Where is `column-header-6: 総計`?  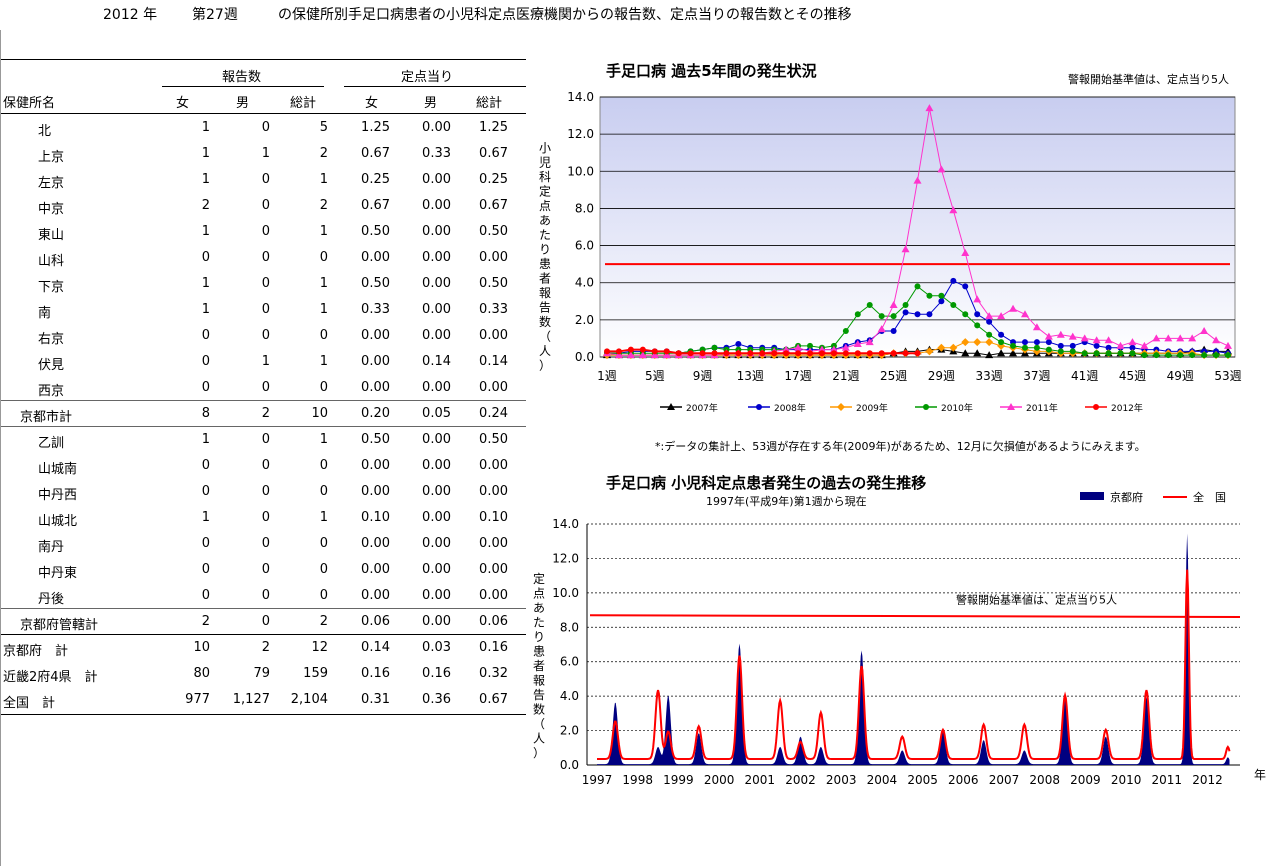 column-header-6: 総計 is located at coordinates (489, 103).